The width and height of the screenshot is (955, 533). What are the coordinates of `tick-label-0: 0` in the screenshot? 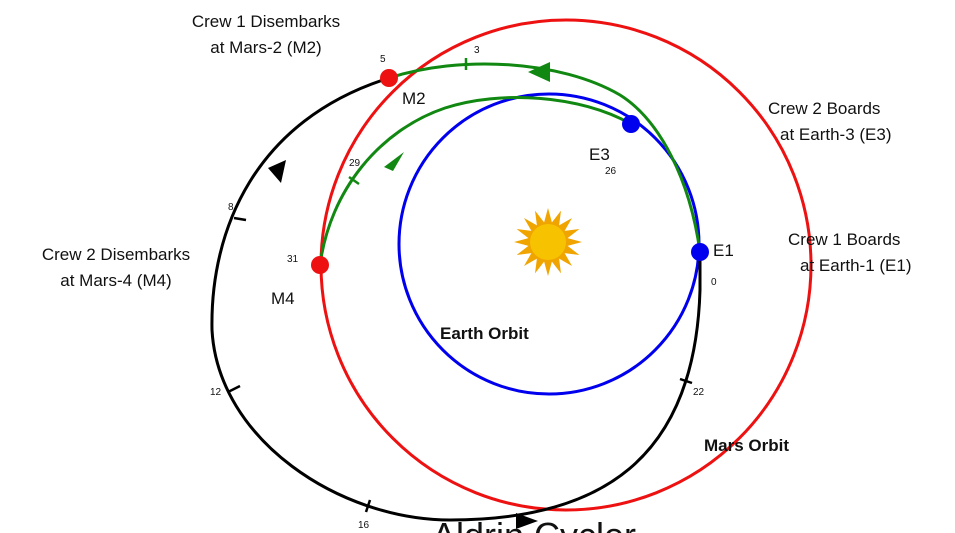 It's located at (714, 282).